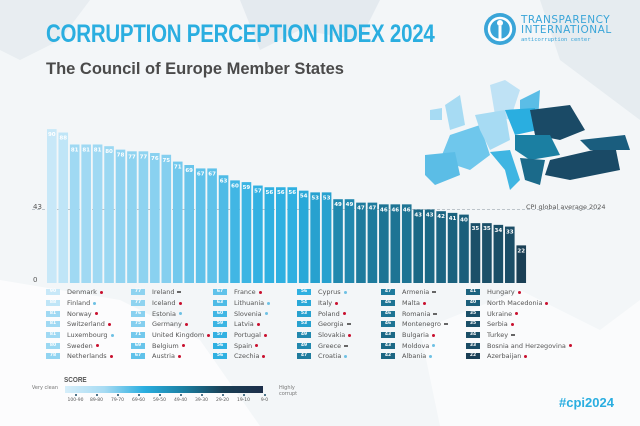  I want to click on bar-bosnia-and-herzegovina, so click(510, 254).